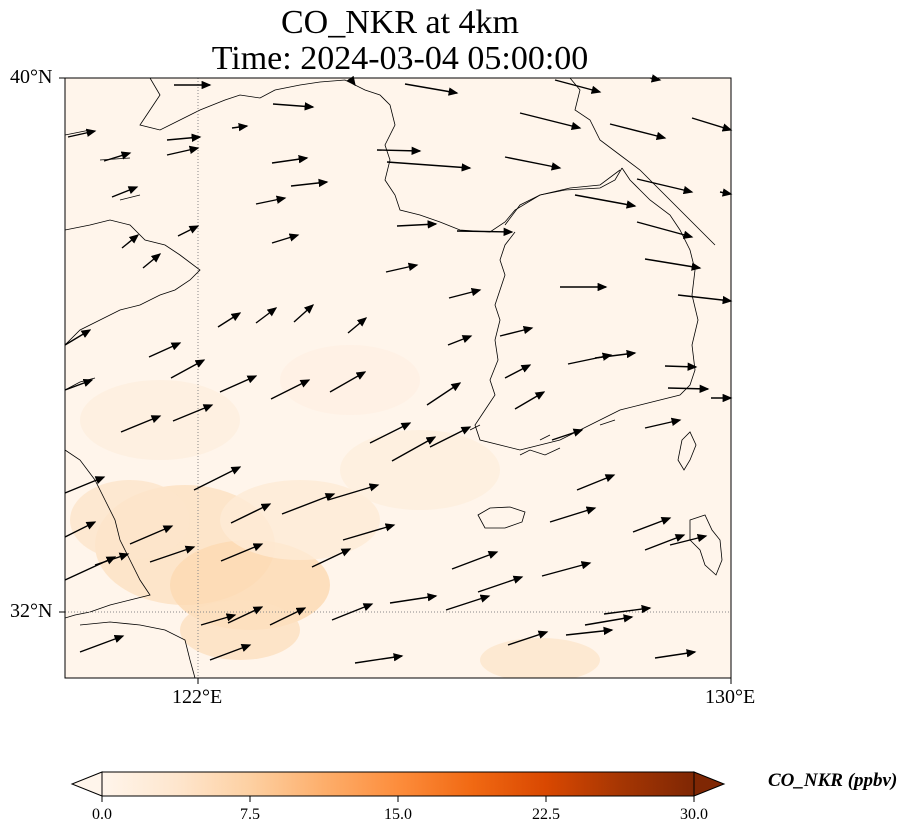 This screenshot has height=836, width=920. I want to click on colorbar-tick-label: 30.0, so click(694, 814).